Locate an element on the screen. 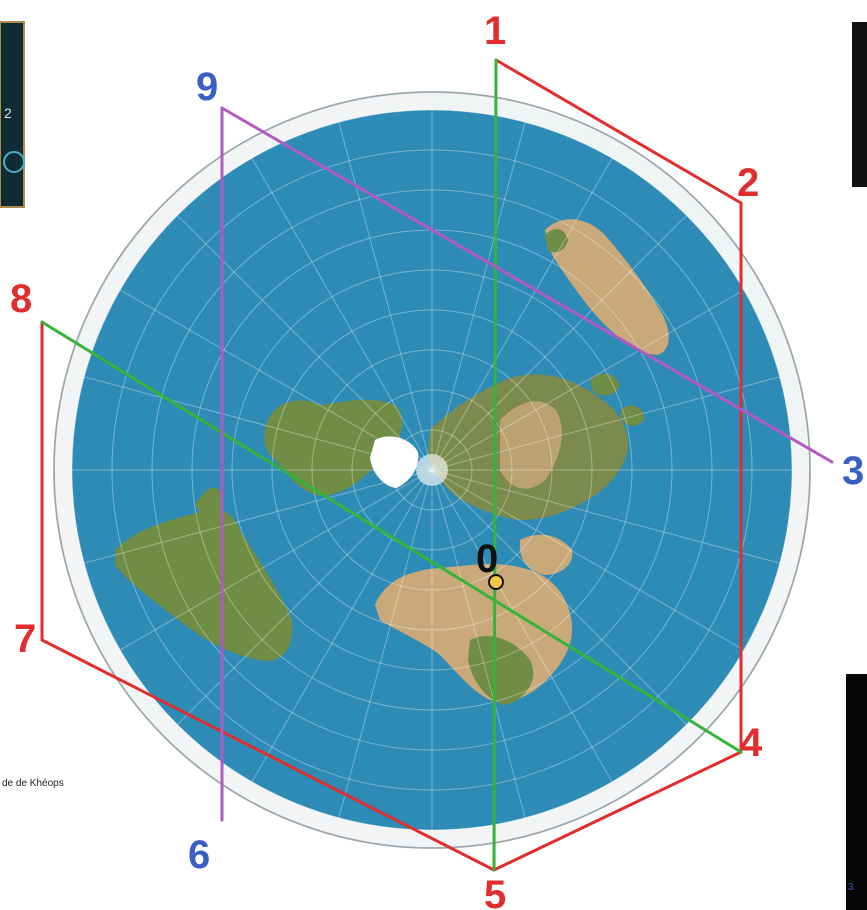 This screenshot has height=910, width=867. point-label-9: 9 is located at coordinates (207, 87).